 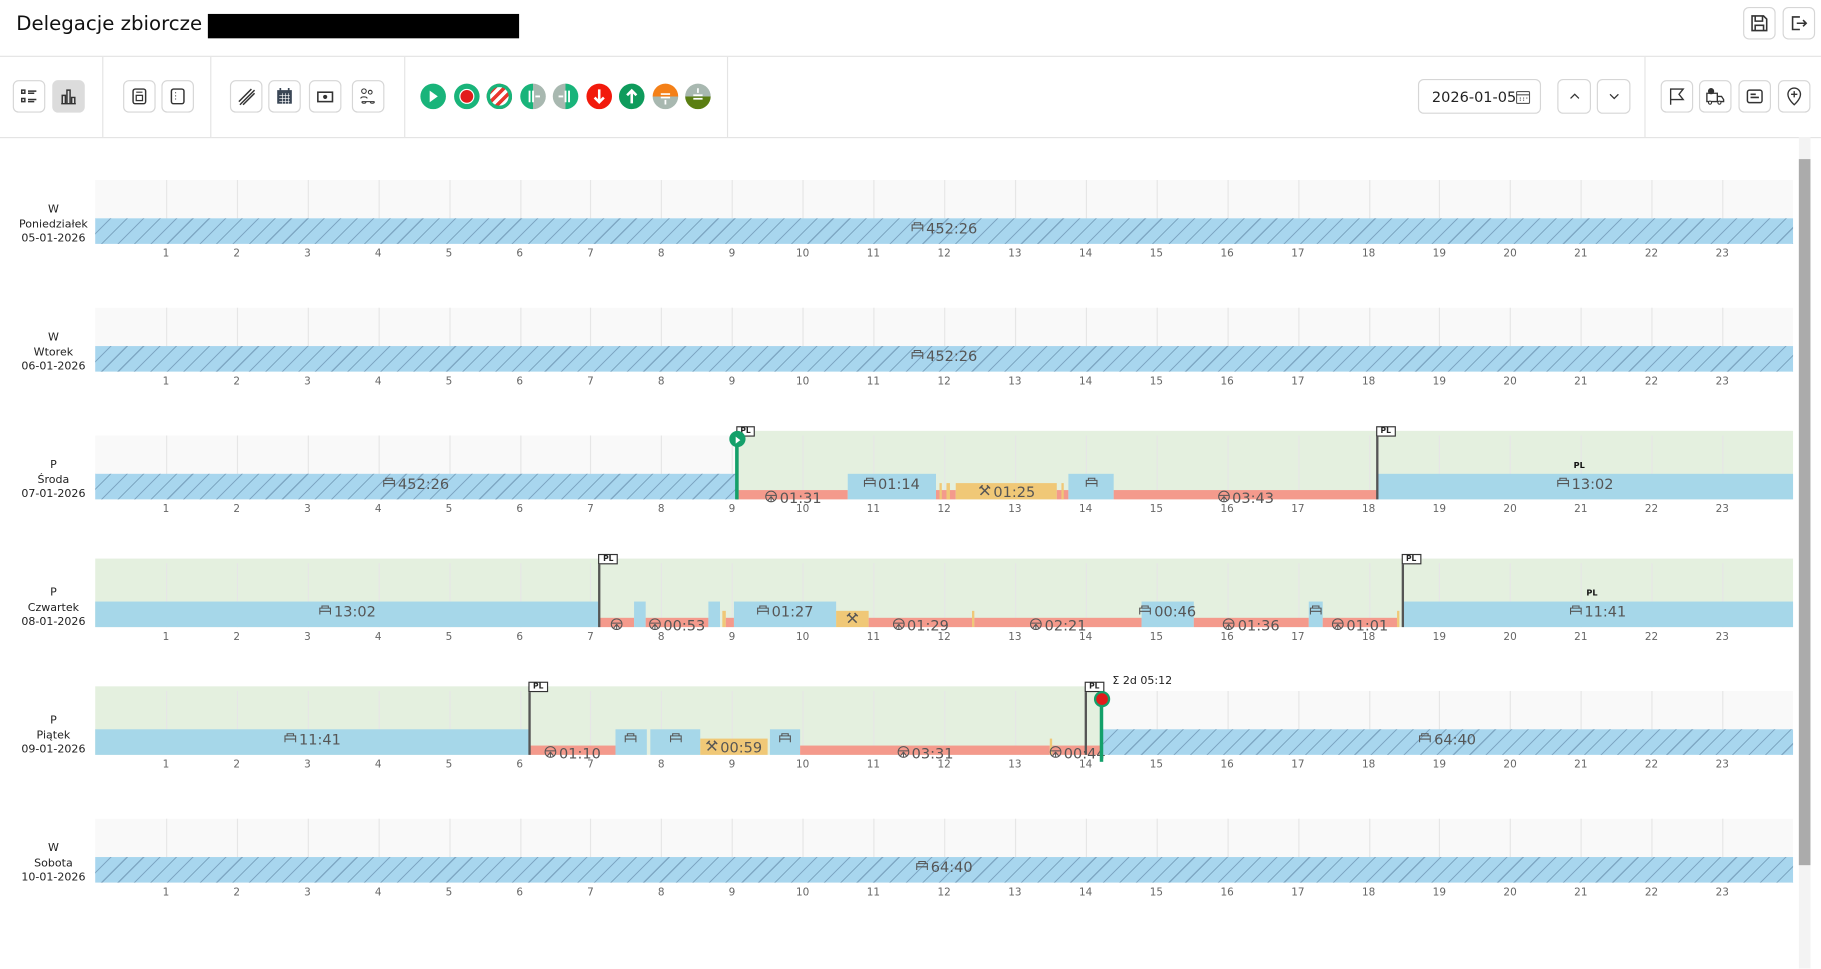 I want to click on logout-button, so click(x=1799, y=23).